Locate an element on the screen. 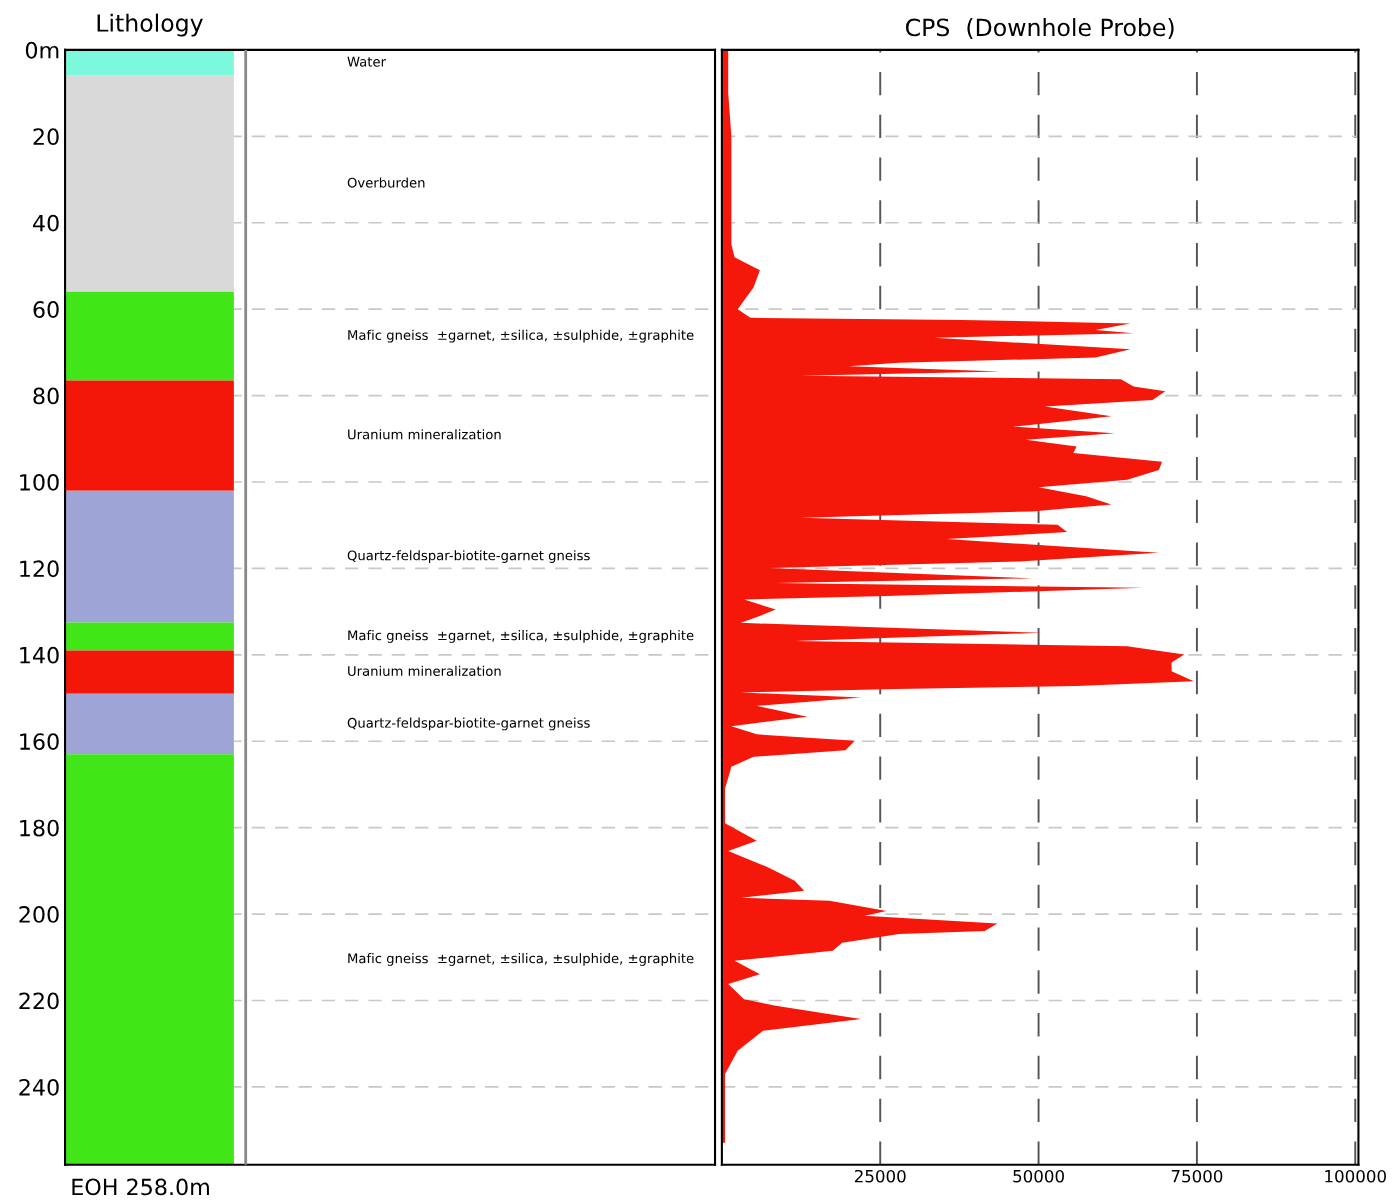  y-tick-label: 180 is located at coordinates (39, 828).